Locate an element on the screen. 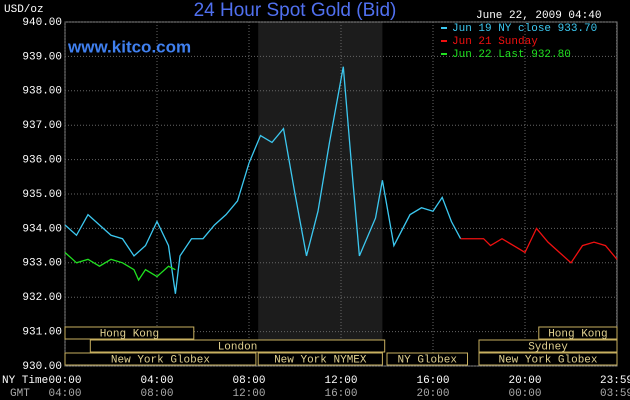 The width and height of the screenshot is (630, 400). y-tick-label: 937.00 is located at coordinates (42, 126).